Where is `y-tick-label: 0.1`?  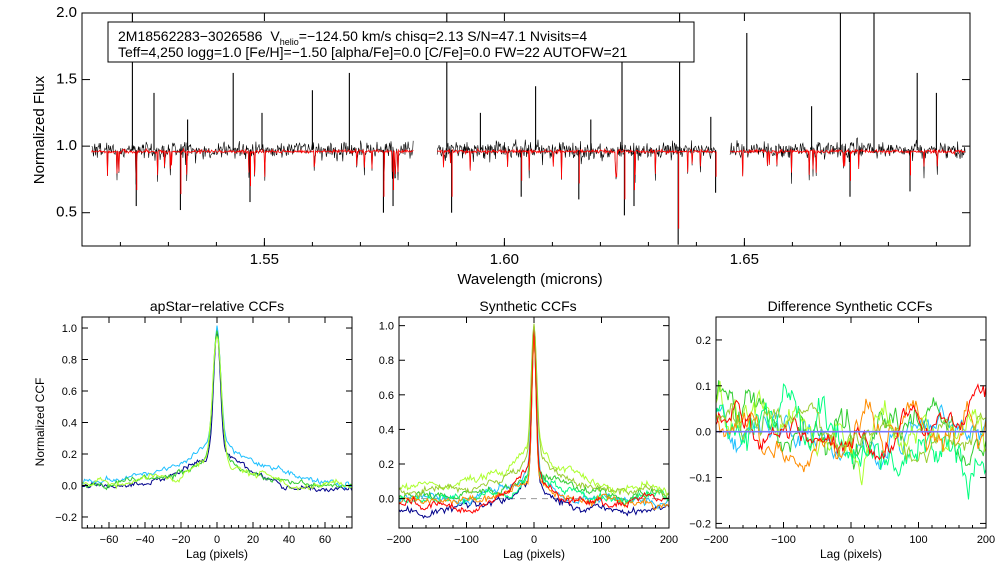
y-tick-label: 0.1 is located at coordinates (703, 387).